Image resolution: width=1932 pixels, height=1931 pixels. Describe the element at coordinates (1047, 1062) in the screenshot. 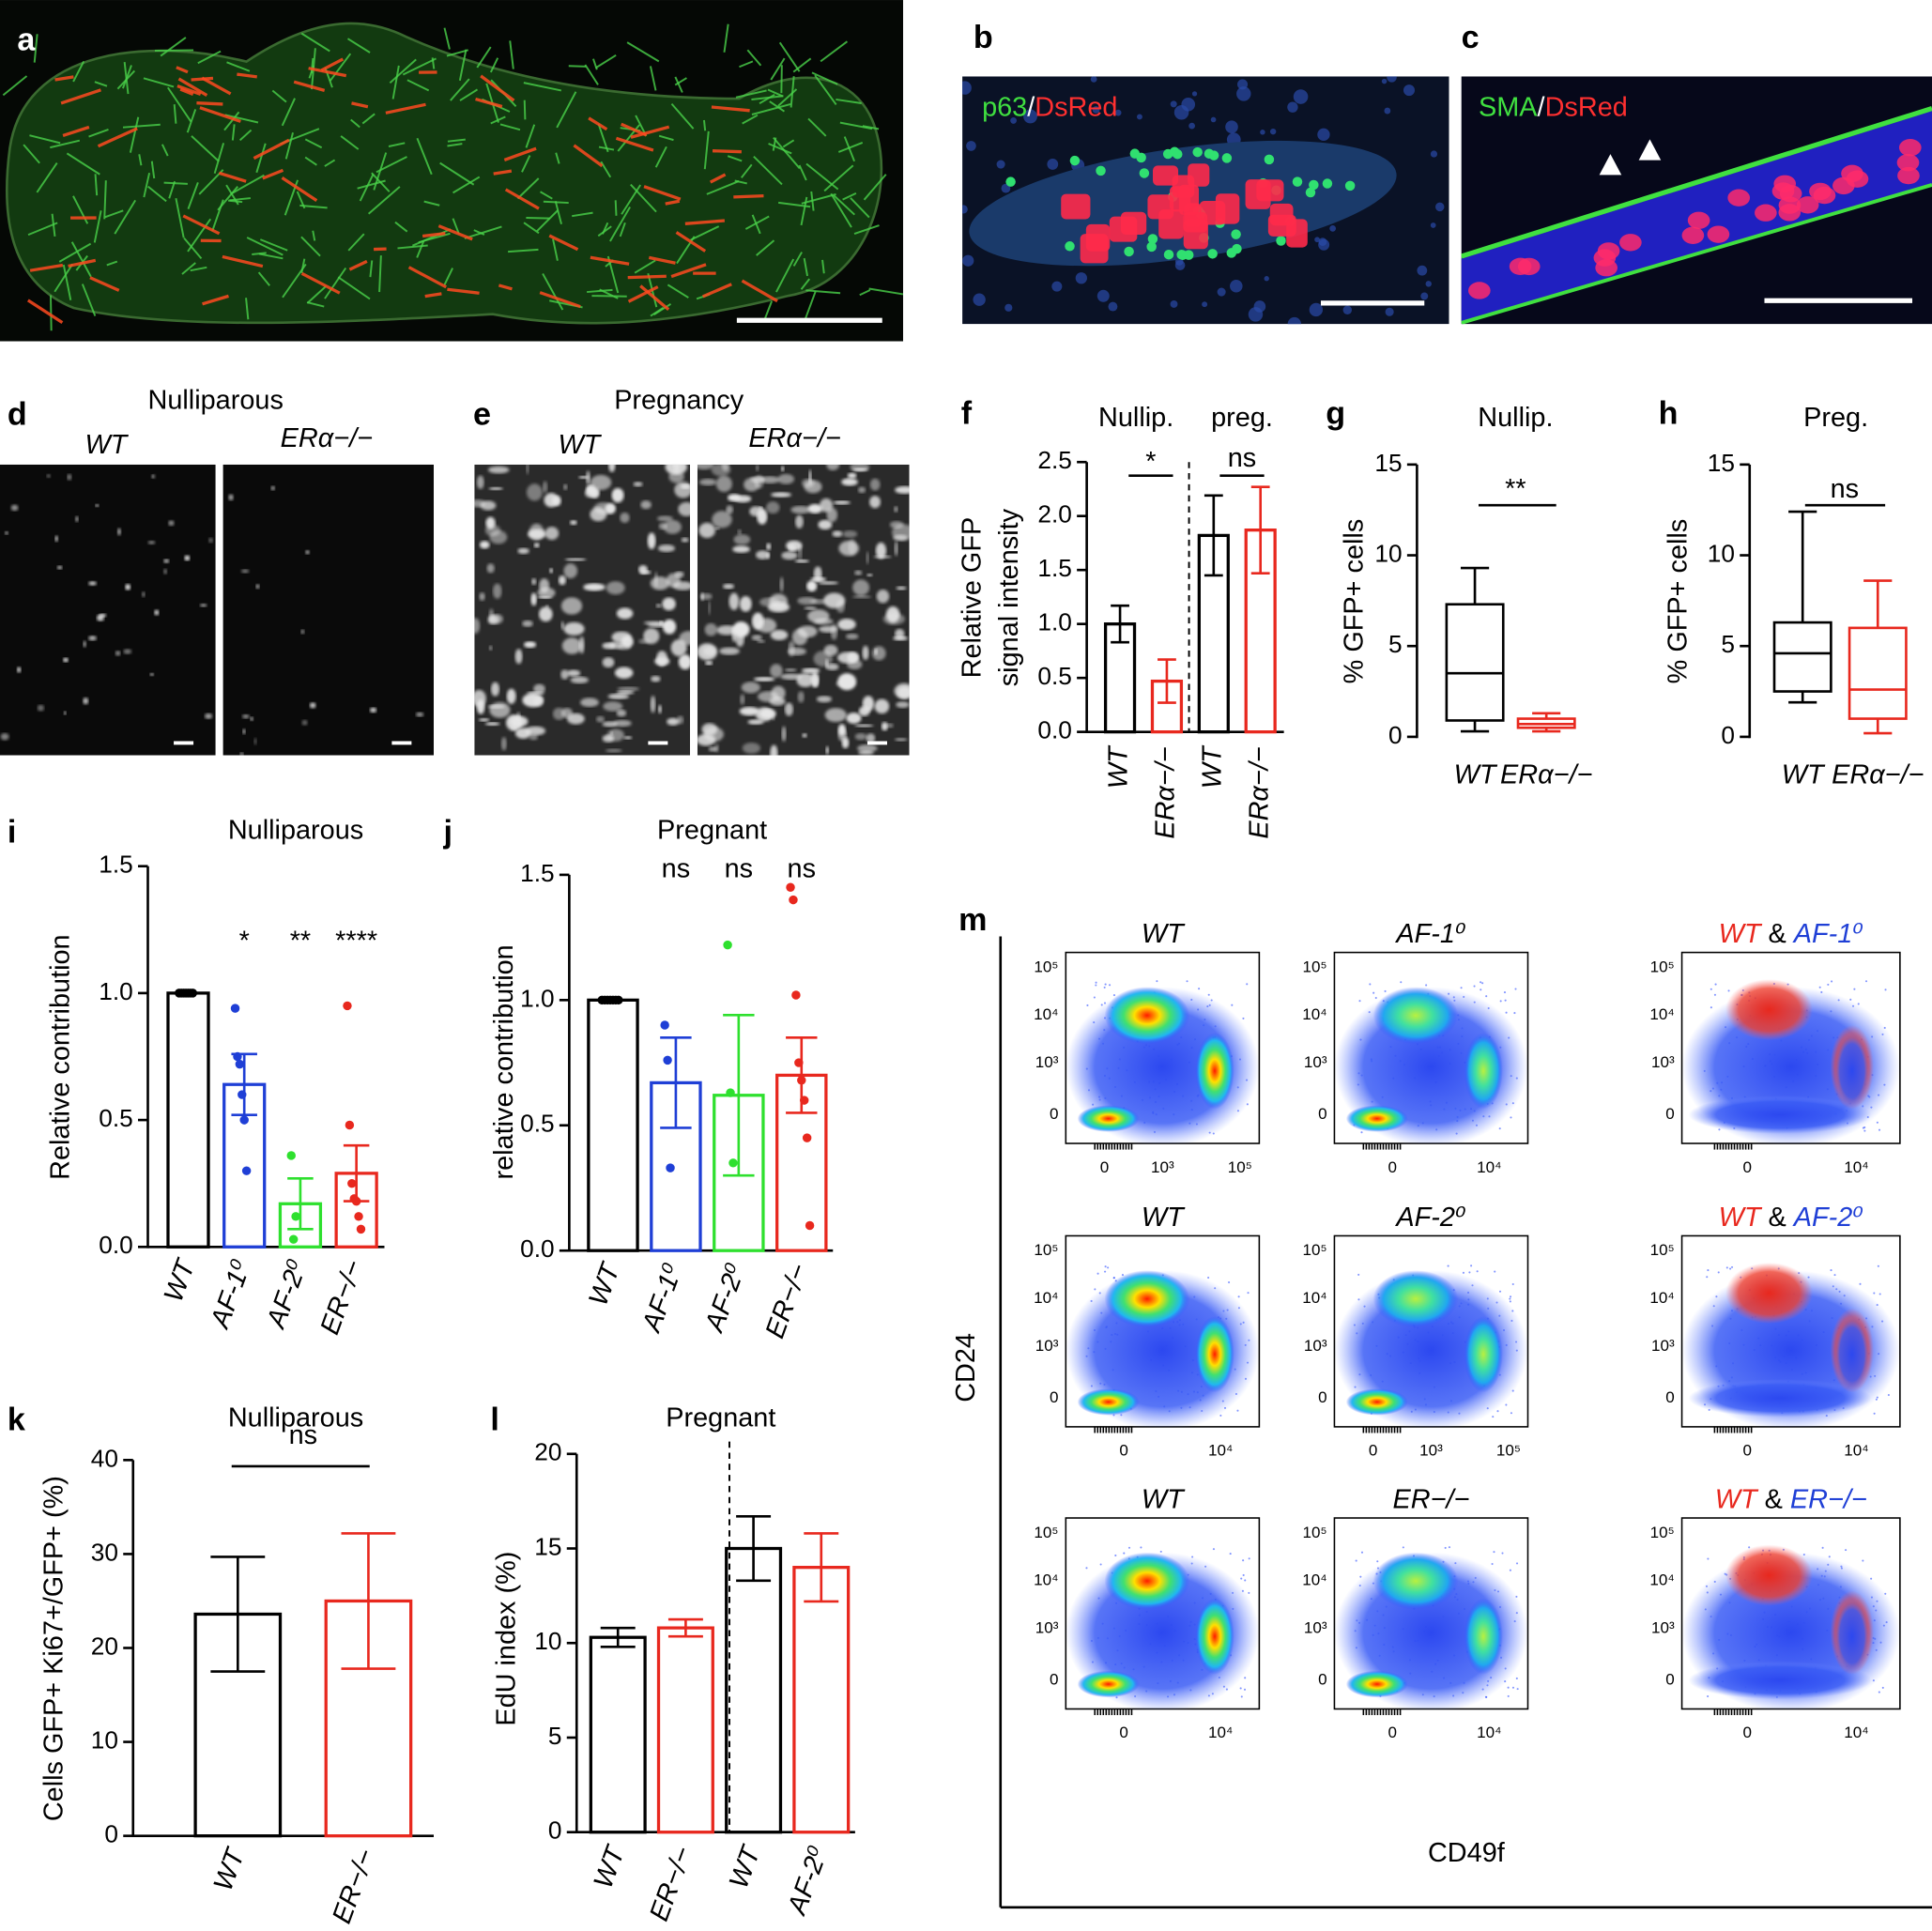

I see `y-tick-label: 10³` at that location.